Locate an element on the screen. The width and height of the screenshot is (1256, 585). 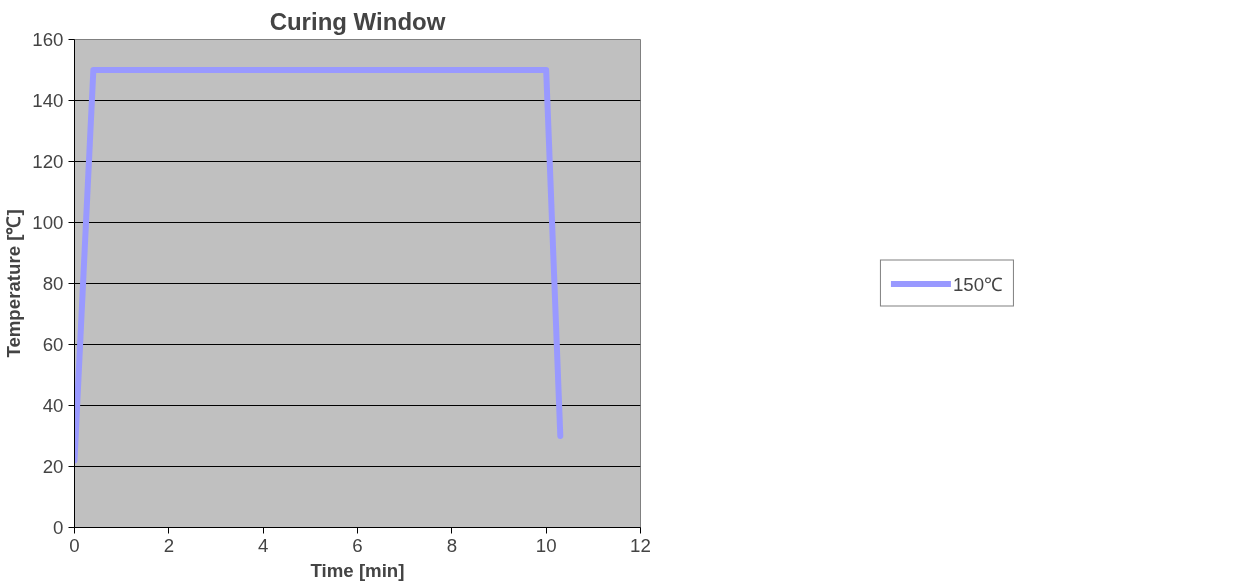
y-tick-label: 160 is located at coordinates (48, 39).